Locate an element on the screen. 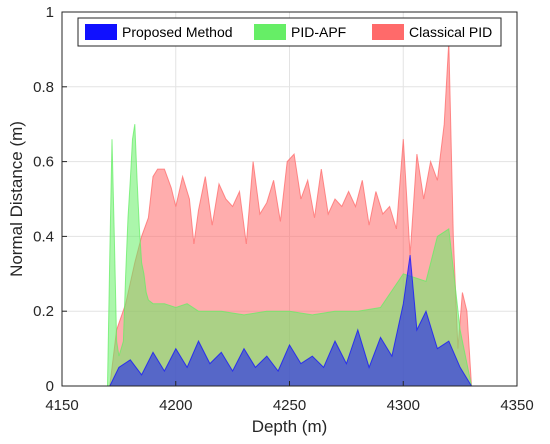 The height and width of the screenshot is (444, 550). legend-swatch-classical-pid is located at coordinates (388, 32).